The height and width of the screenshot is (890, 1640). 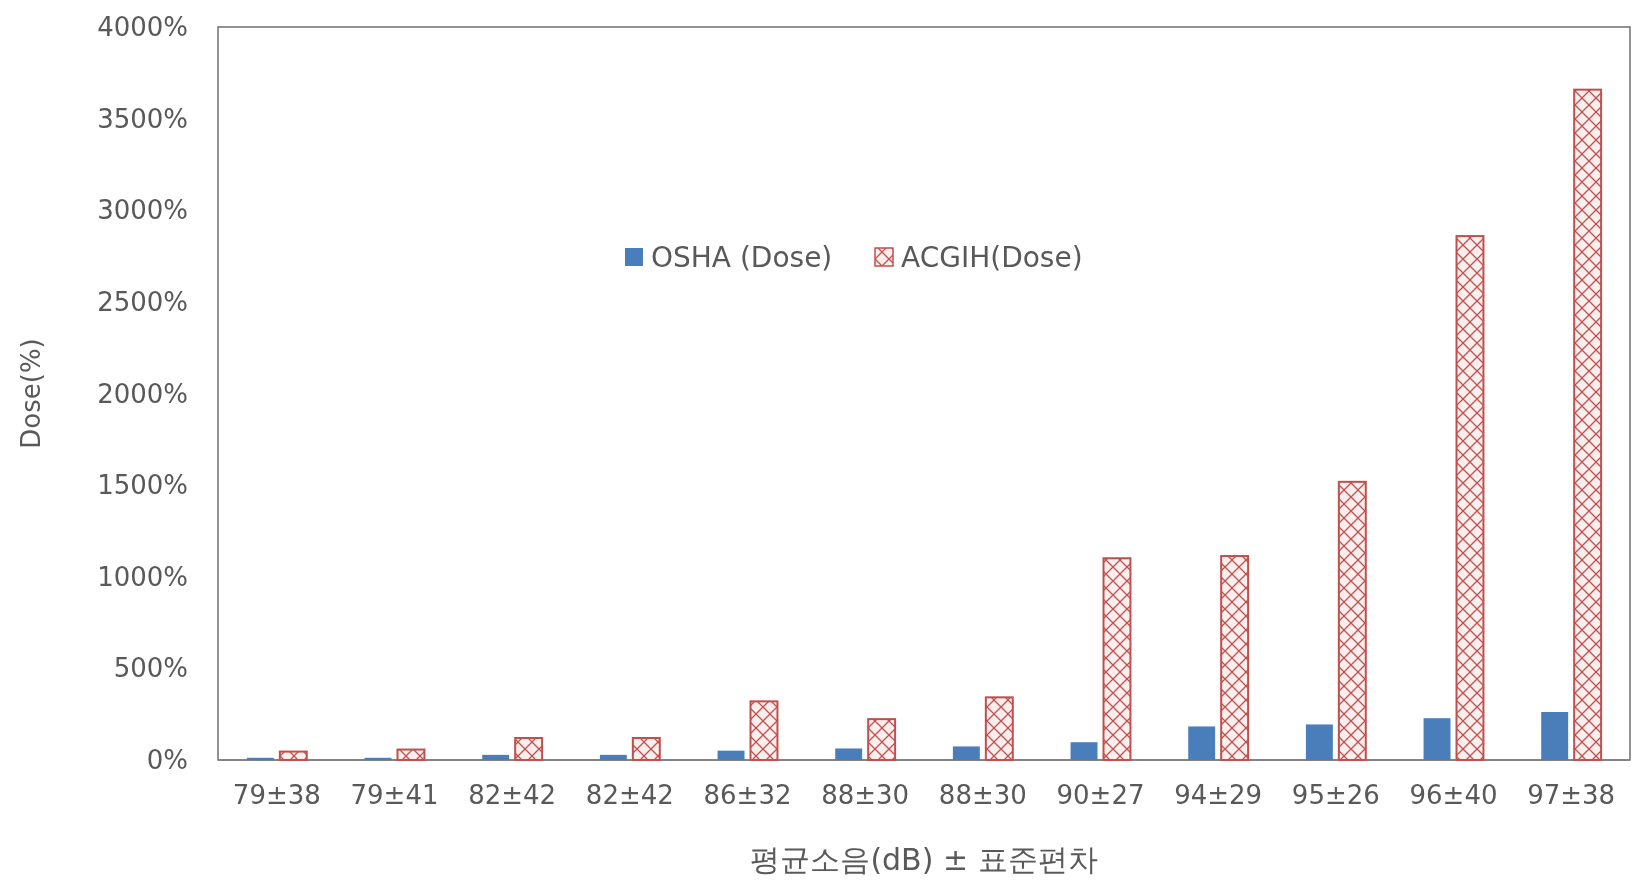 I want to click on y-tick-label: 4000%, so click(x=142, y=27).